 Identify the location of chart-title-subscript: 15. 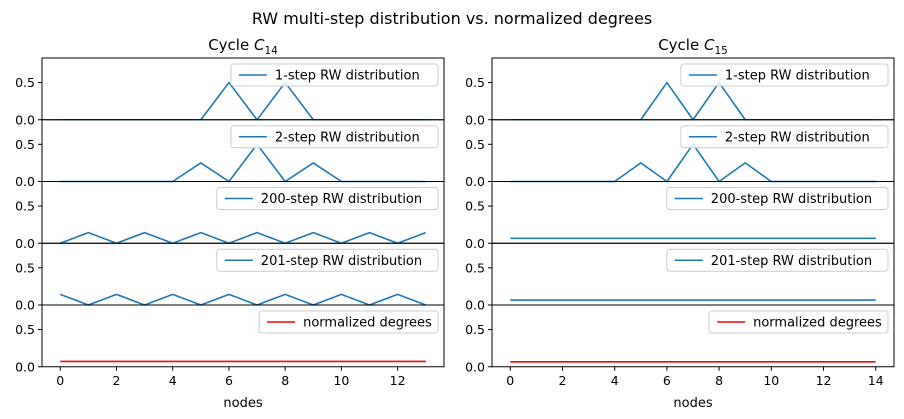
(720, 51).